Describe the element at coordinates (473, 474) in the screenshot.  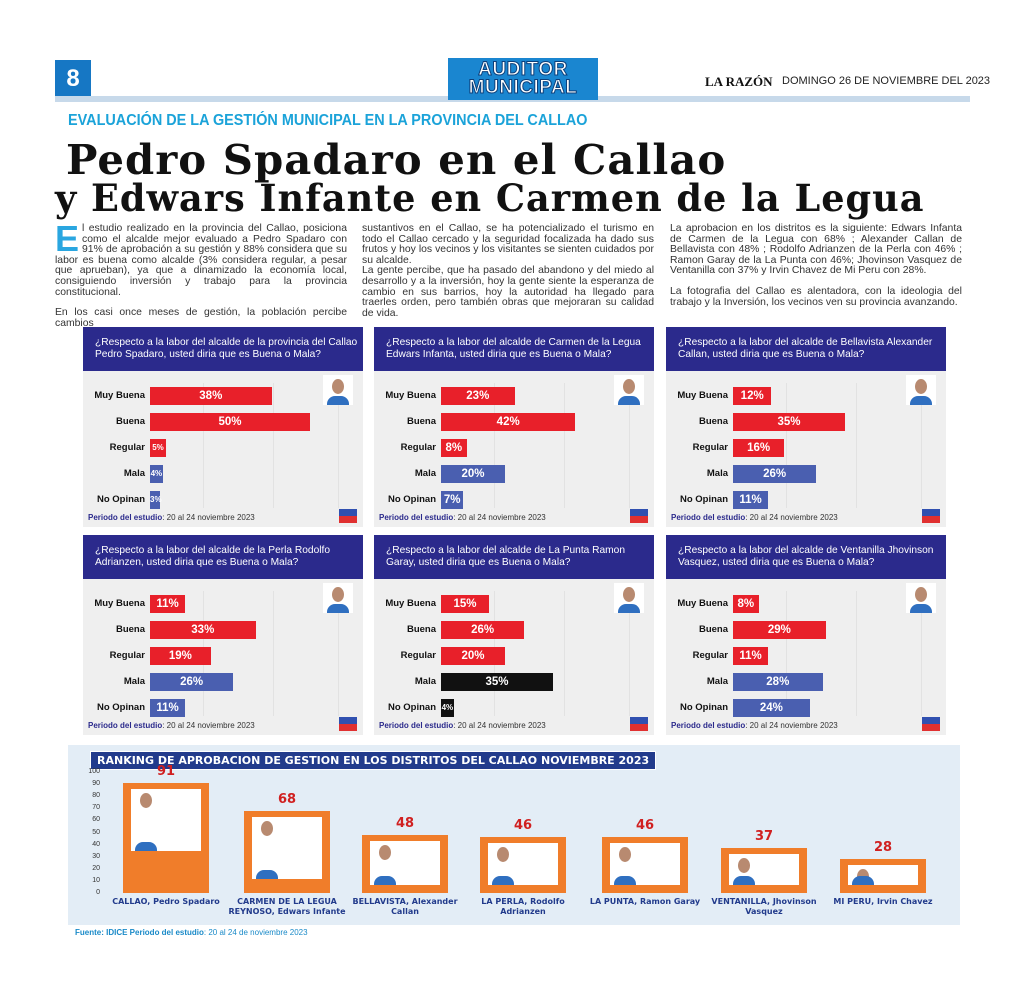
I see `bar: 20%` at that location.